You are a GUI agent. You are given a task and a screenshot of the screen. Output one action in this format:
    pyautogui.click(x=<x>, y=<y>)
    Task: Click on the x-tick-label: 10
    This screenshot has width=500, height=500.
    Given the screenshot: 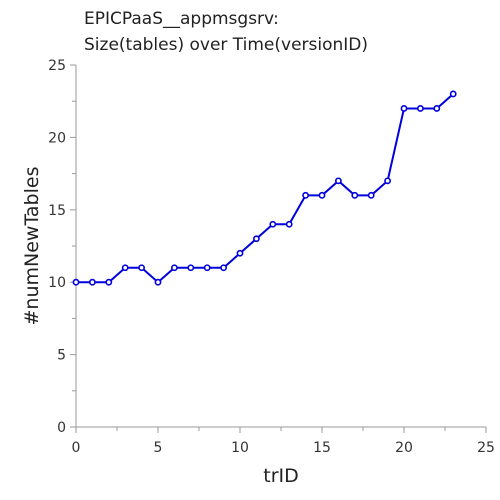 What is the action you would take?
    pyautogui.click(x=240, y=448)
    